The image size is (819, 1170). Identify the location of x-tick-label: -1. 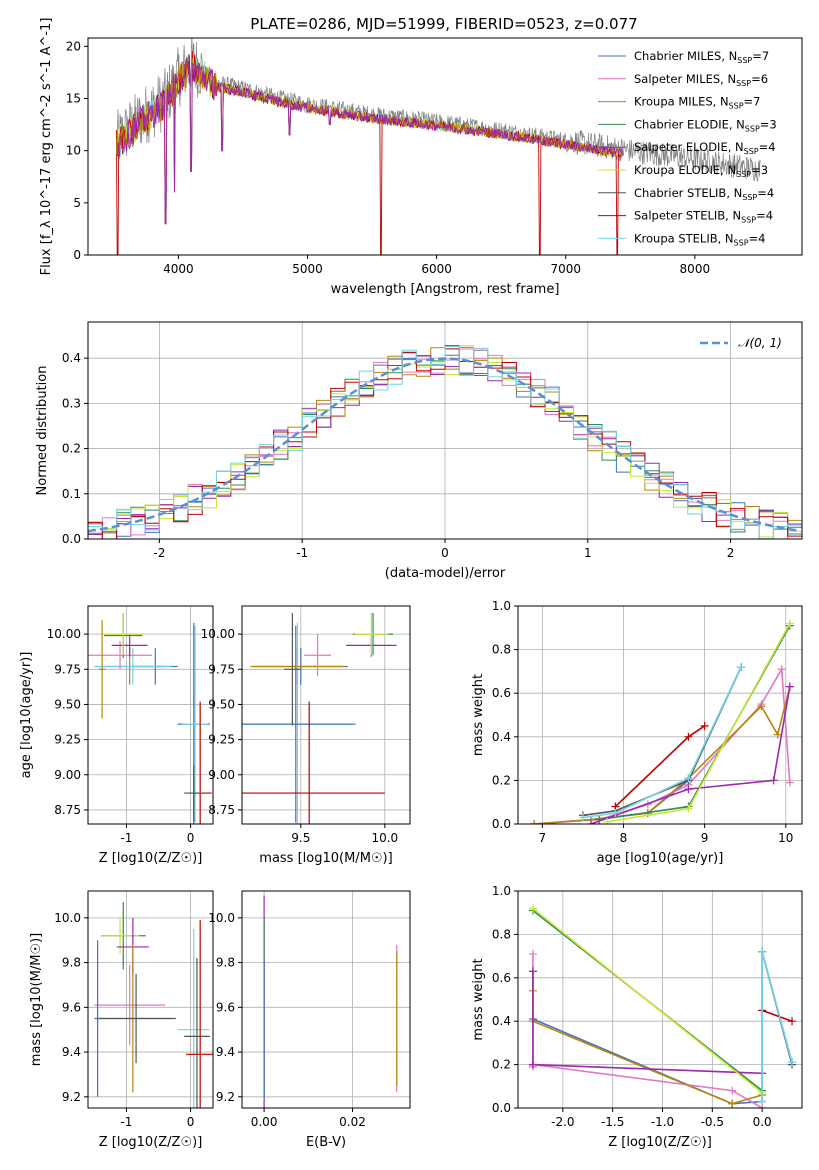
(126, 838).